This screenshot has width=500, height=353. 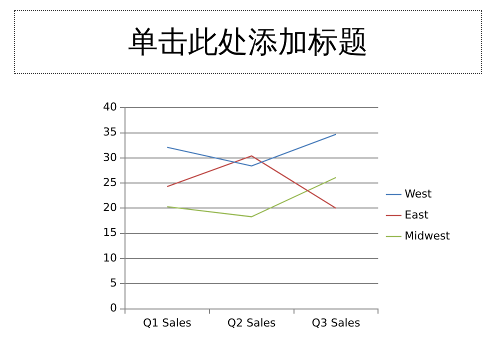 What do you see at coordinates (109, 157) in the screenshot?
I see `y-tick-label: 30` at bounding box center [109, 157].